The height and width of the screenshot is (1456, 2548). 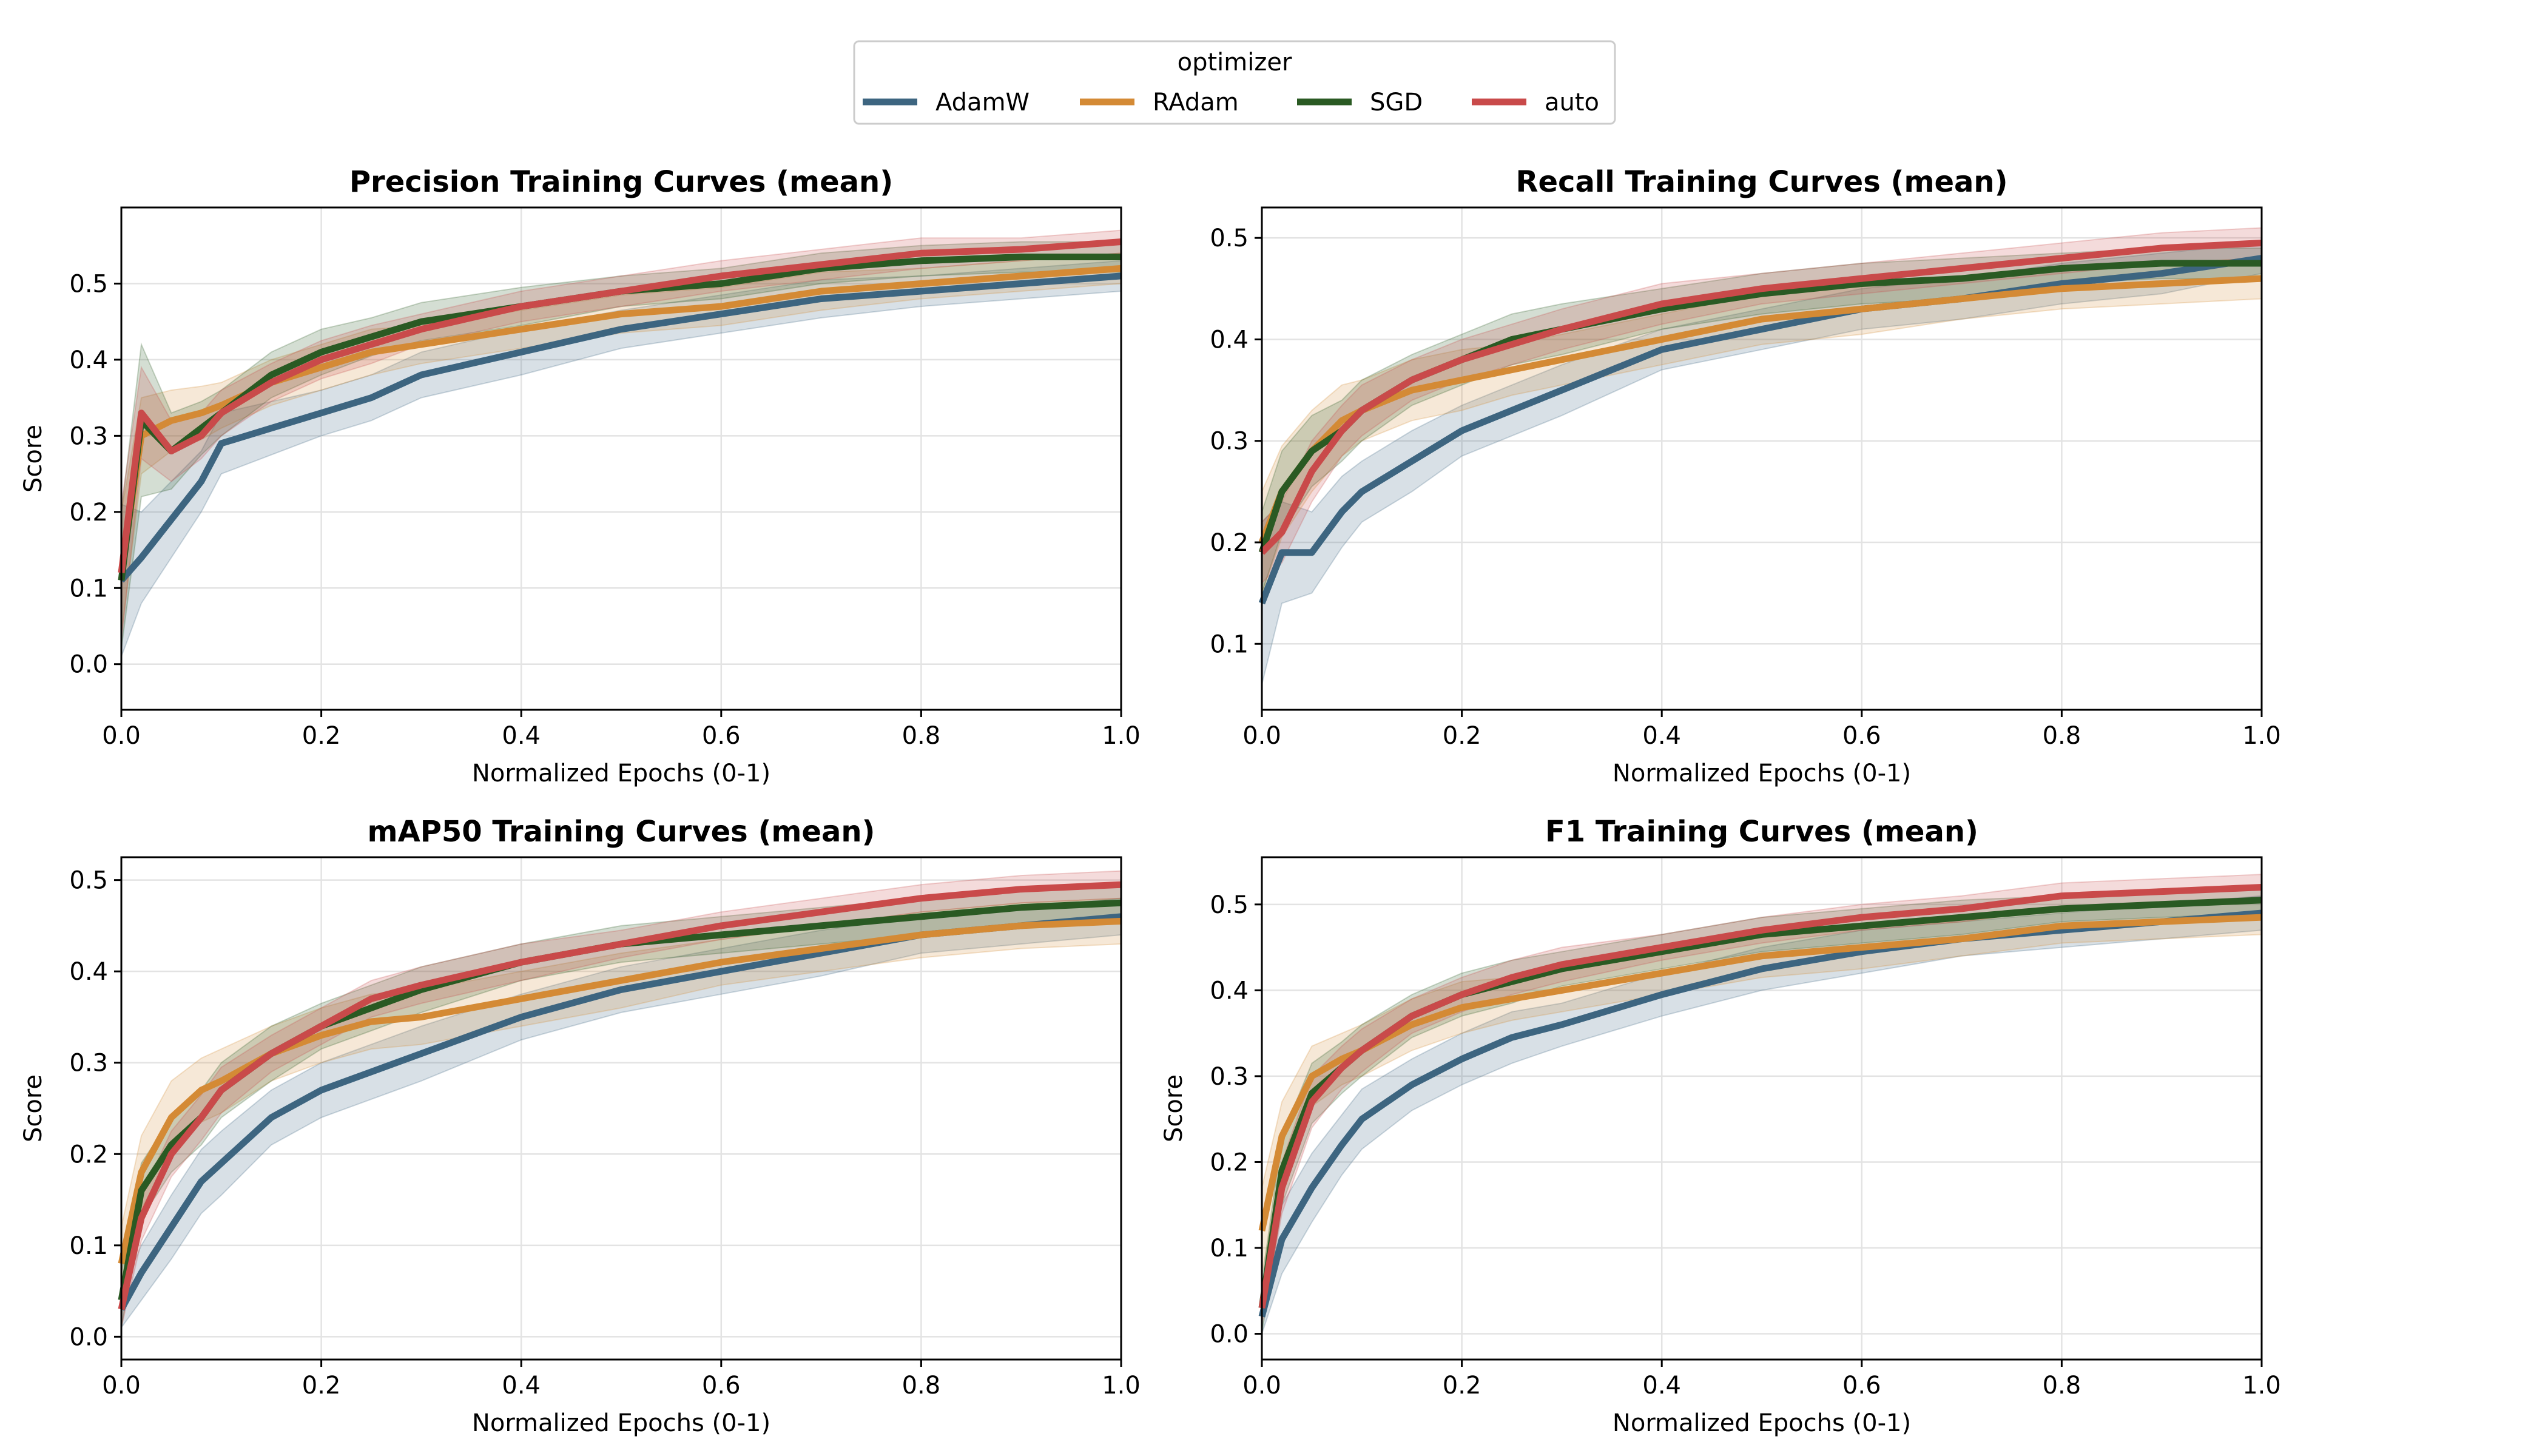 What do you see at coordinates (1761, 832) in the screenshot?
I see `f1-chart-title: F1 Training Curves (mean)` at bounding box center [1761, 832].